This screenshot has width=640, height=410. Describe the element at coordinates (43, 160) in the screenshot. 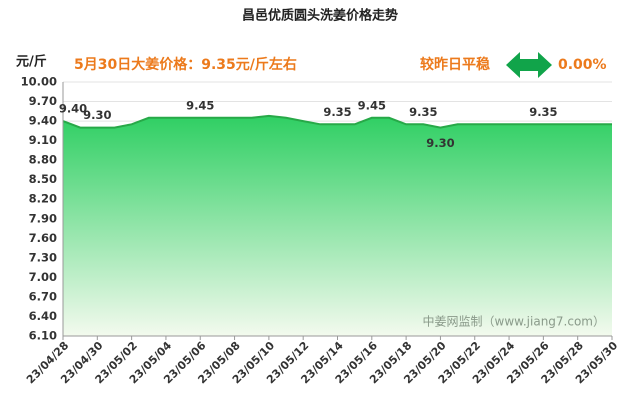

I see `y-tick-label: 8.80` at that location.